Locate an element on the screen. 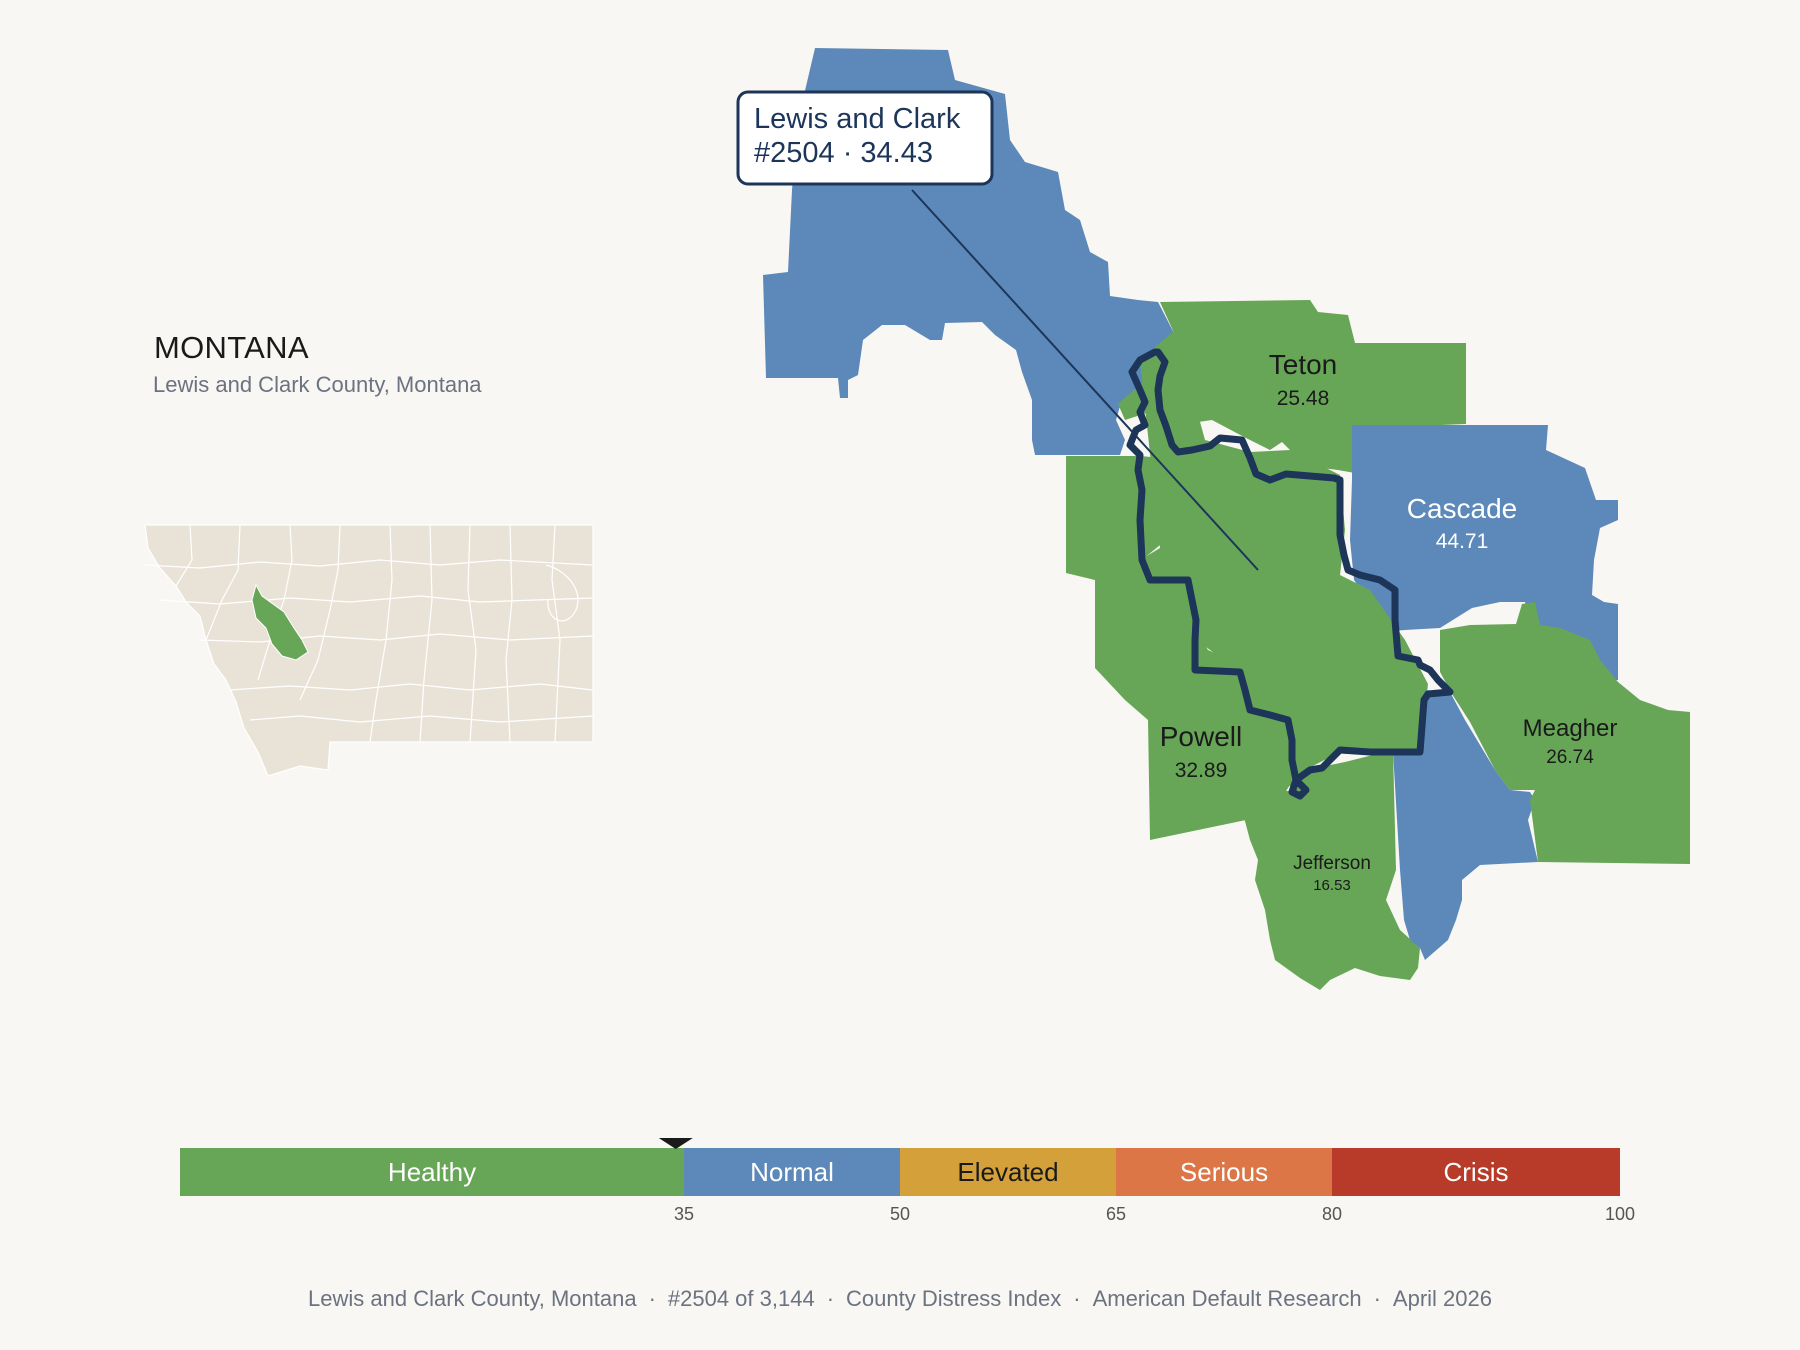 This screenshot has height=1350, width=1800. legend-band-healthy is located at coordinates (432, 1172).